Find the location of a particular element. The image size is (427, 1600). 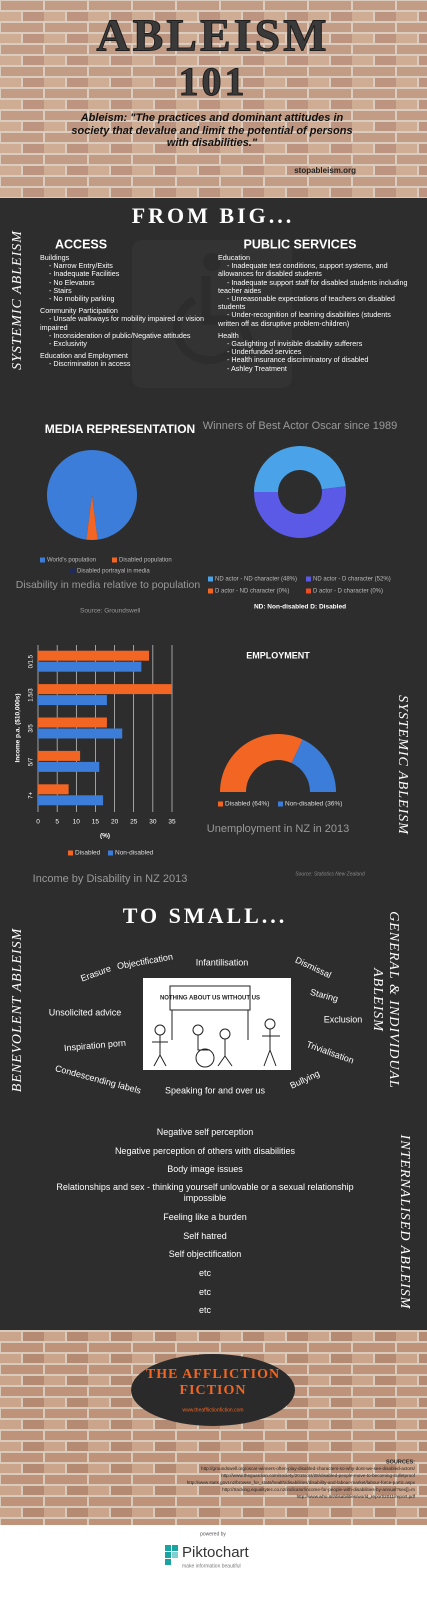

list-item: - Exclusivity is located at coordinates (68, 344).